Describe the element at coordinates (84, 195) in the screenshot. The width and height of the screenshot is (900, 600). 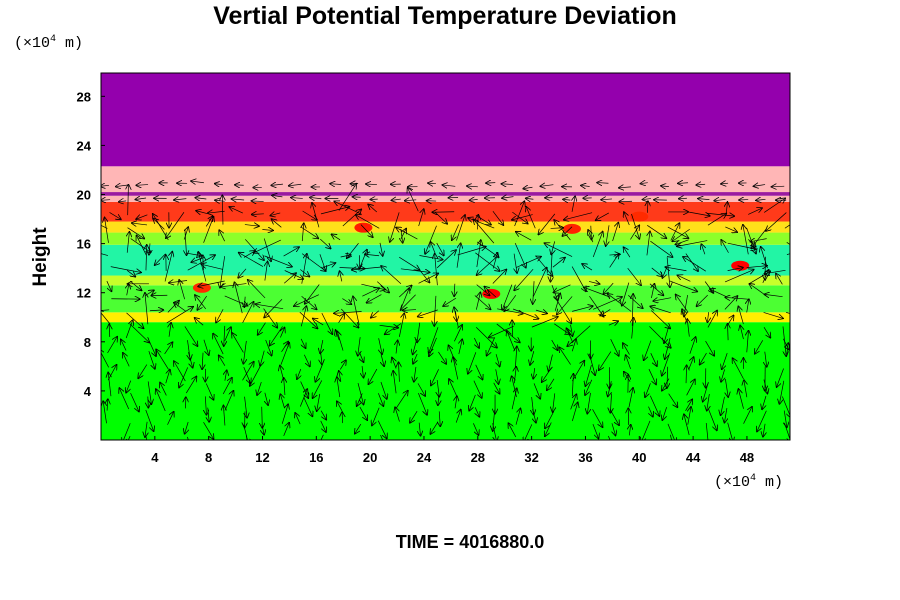
I see `y-tick-label: 20` at that location.